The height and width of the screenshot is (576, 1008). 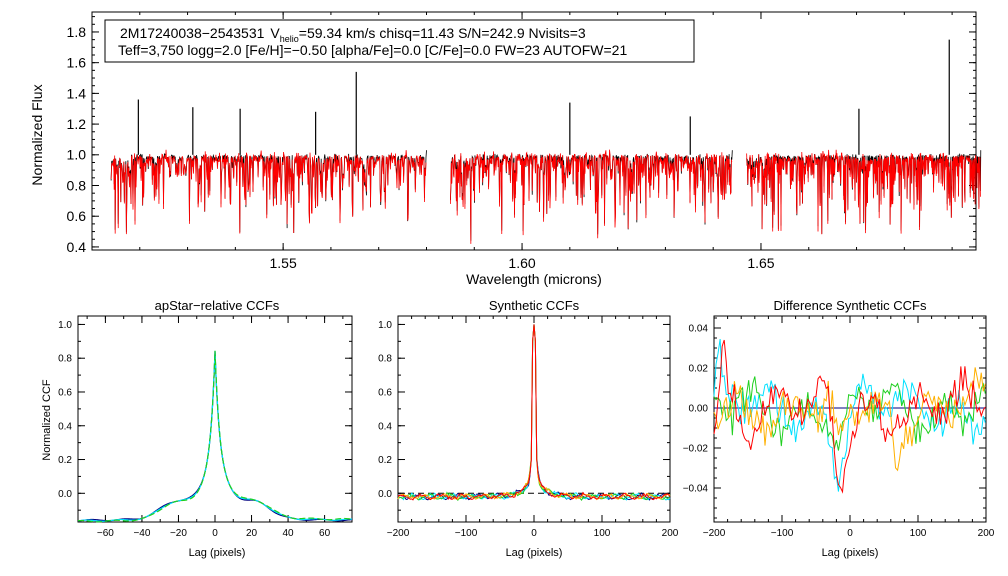 What do you see at coordinates (289, 533) in the screenshot?
I see `ccf_apstar-x-tick-label: 40` at bounding box center [289, 533].